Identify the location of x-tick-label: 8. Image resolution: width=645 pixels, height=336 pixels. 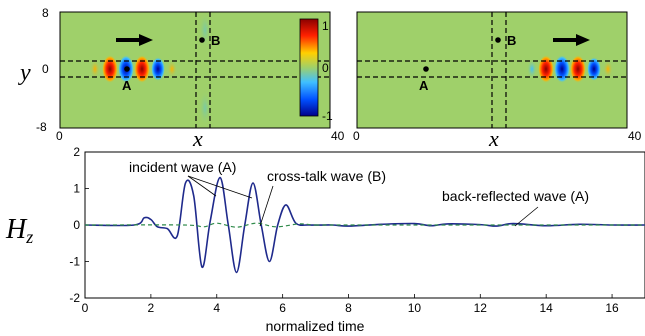
(348, 308).